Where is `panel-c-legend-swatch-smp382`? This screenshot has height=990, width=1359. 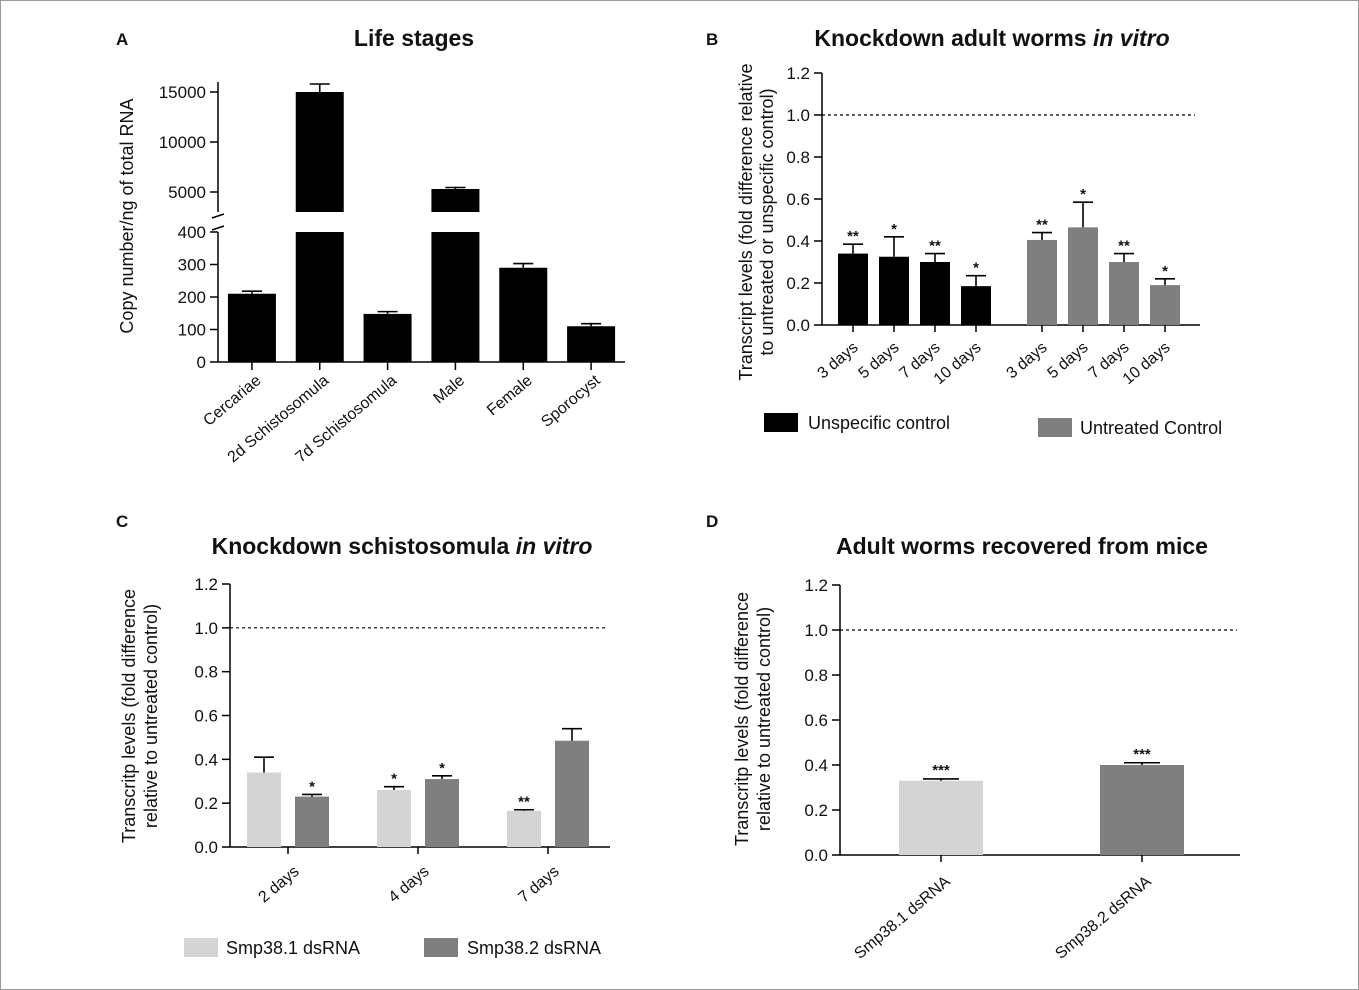 panel-c-legend-swatch-smp382 is located at coordinates (441, 947).